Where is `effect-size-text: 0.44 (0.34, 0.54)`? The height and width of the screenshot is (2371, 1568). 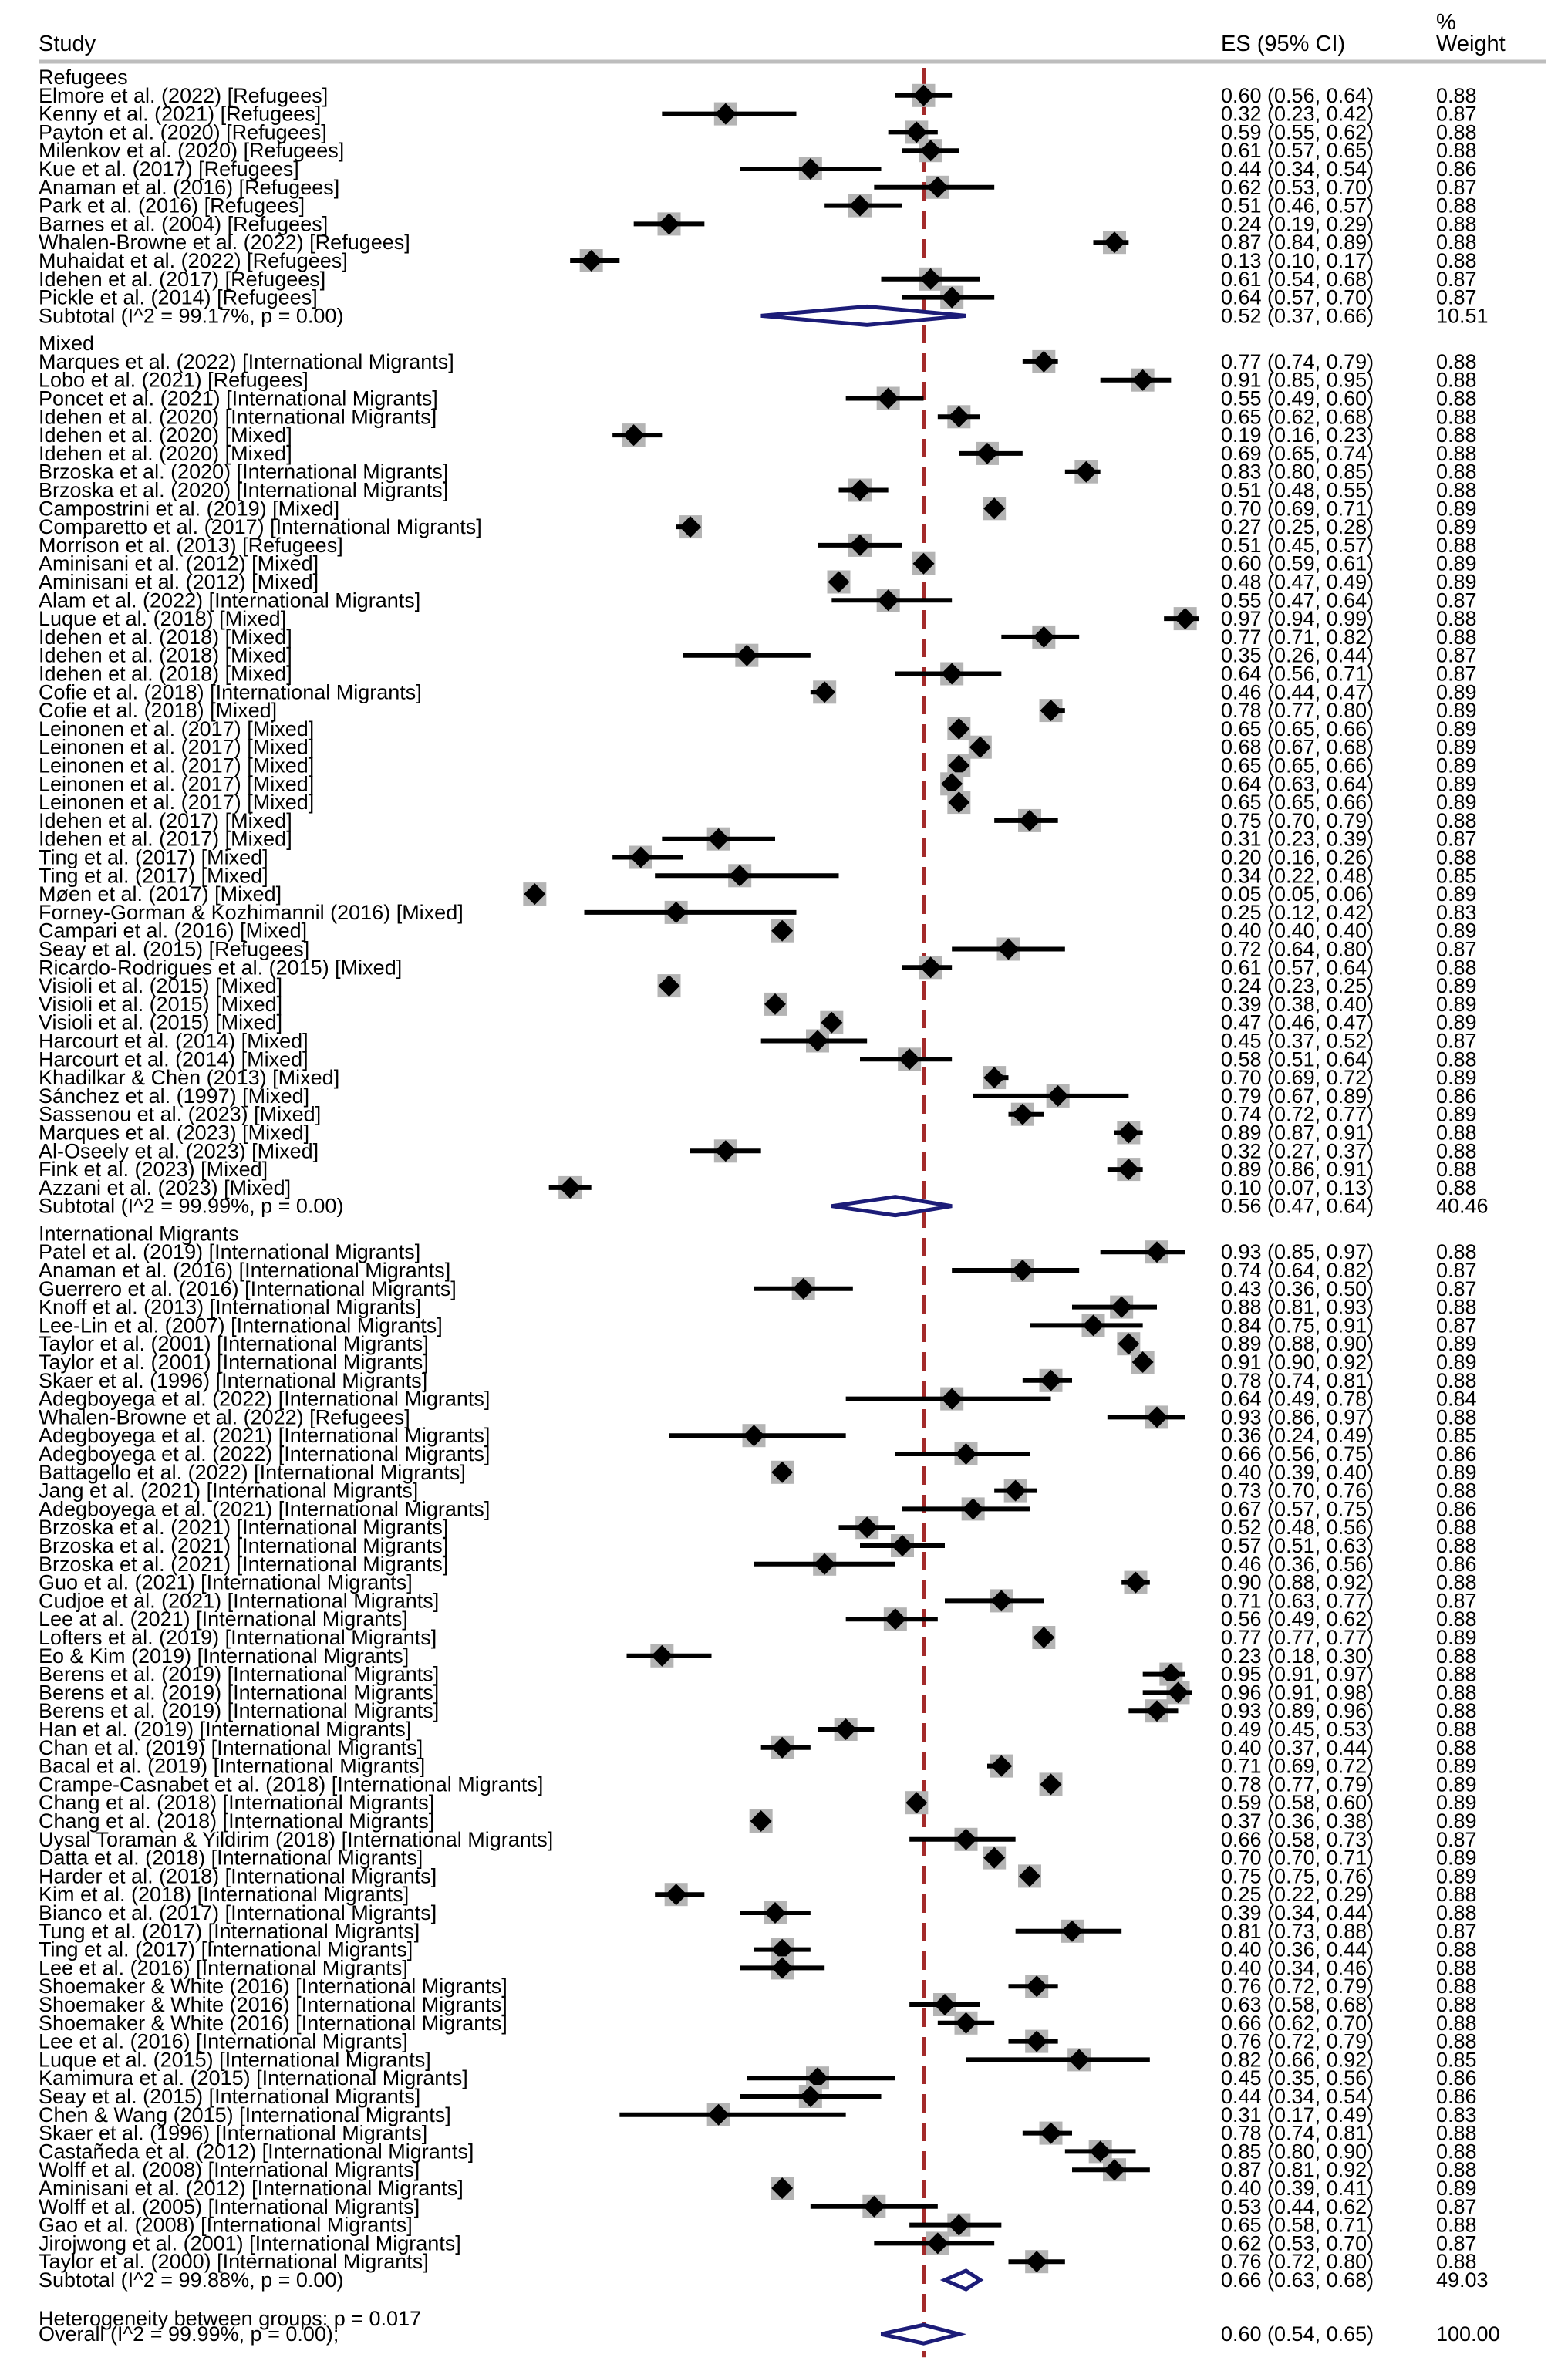
effect-size-text: 0.44 (0.34, 0.54) is located at coordinates (1298, 169).